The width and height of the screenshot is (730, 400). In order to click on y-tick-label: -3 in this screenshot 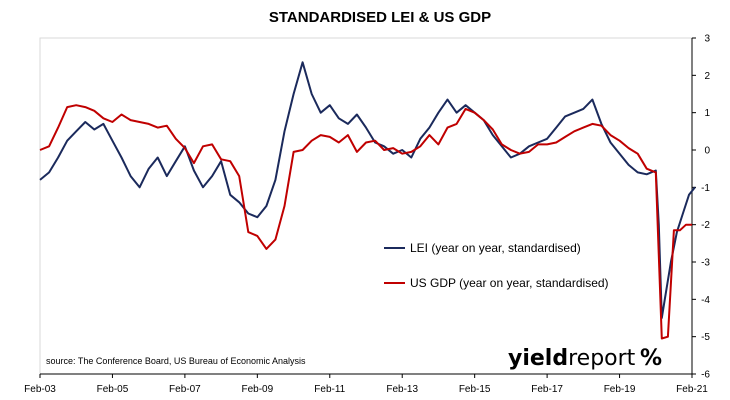, I will do `click(705, 263)`.